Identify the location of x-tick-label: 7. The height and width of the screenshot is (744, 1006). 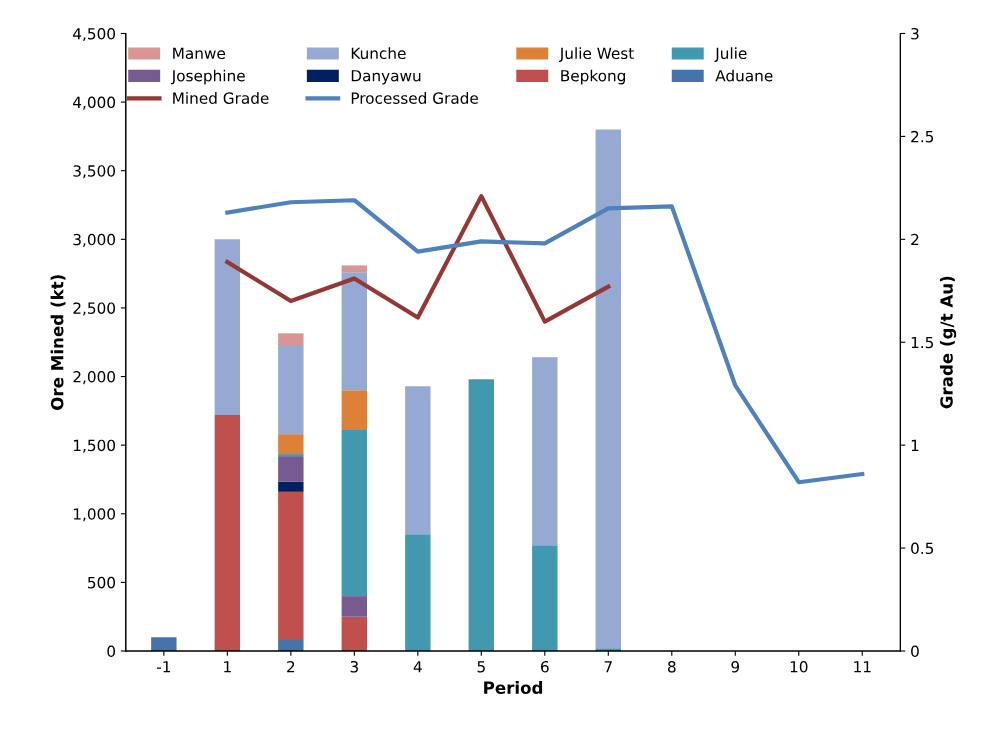
(608, 667).